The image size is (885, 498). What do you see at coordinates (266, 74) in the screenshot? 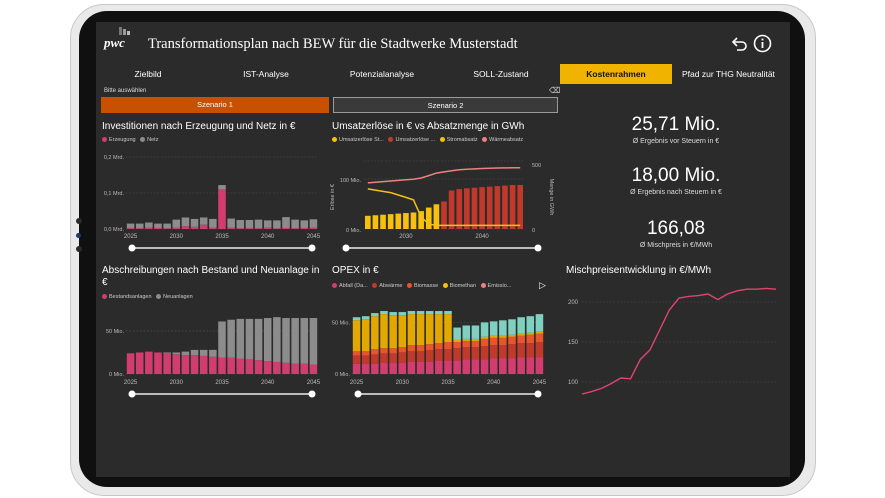
I see `tab-ist-analyse: IST-Analyse` at bounding box center [266, 74].